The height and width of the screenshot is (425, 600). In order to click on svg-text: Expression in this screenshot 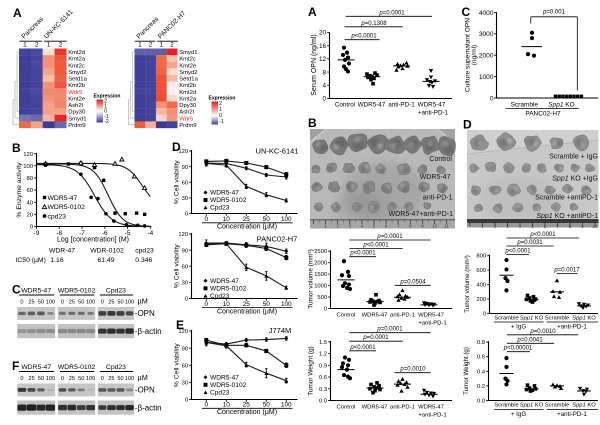, I will do `click(222, 99)`.